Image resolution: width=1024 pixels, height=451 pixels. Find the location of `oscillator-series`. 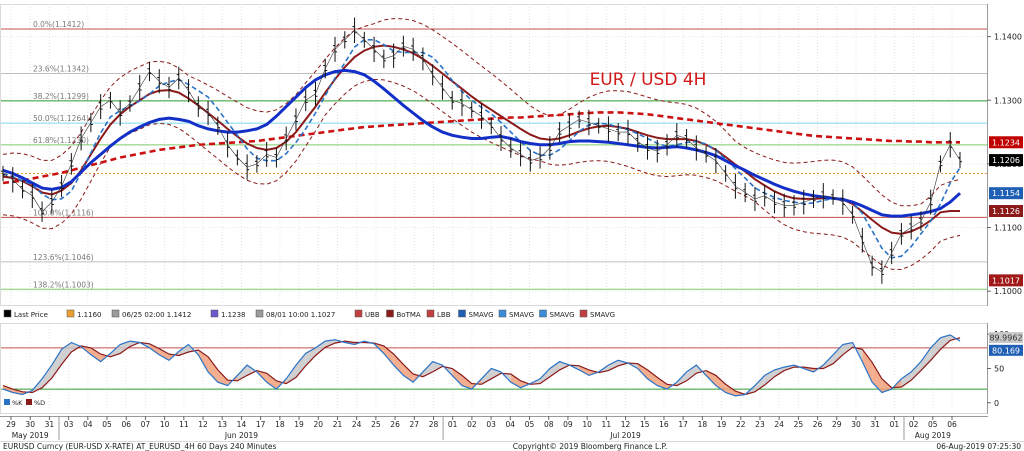

oscillator-series is located at coordinates (481, 365).